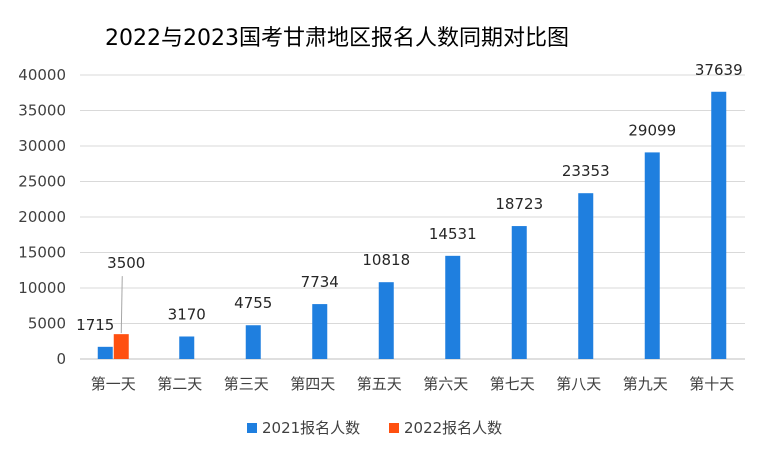  What do you see at coordinates (42, 253) in the screenshot?
I see `y-tick-label: 15000` at bounding box center [42, 253].